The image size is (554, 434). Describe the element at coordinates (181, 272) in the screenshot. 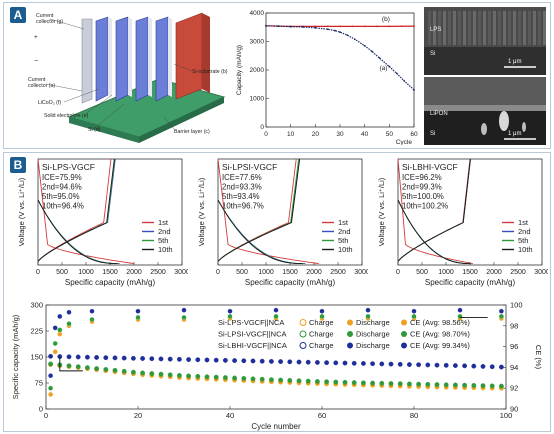

I see `vchart-xtick-label-6: 3000` at that location.